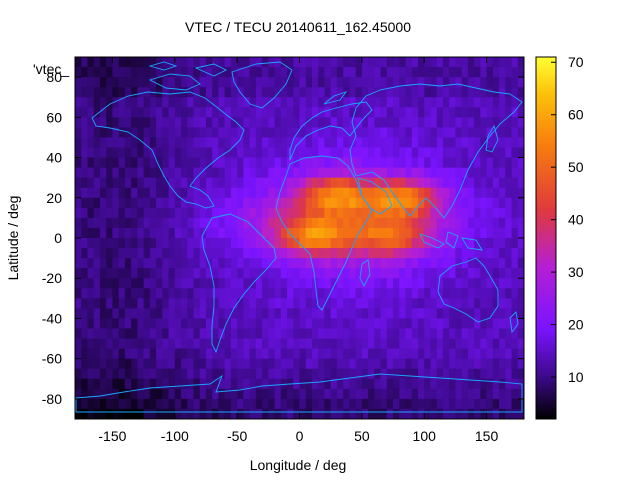 Image resolution: width=640 pixels, height=480 pixels. I want to click on coast-north-america, so click(168, 150).